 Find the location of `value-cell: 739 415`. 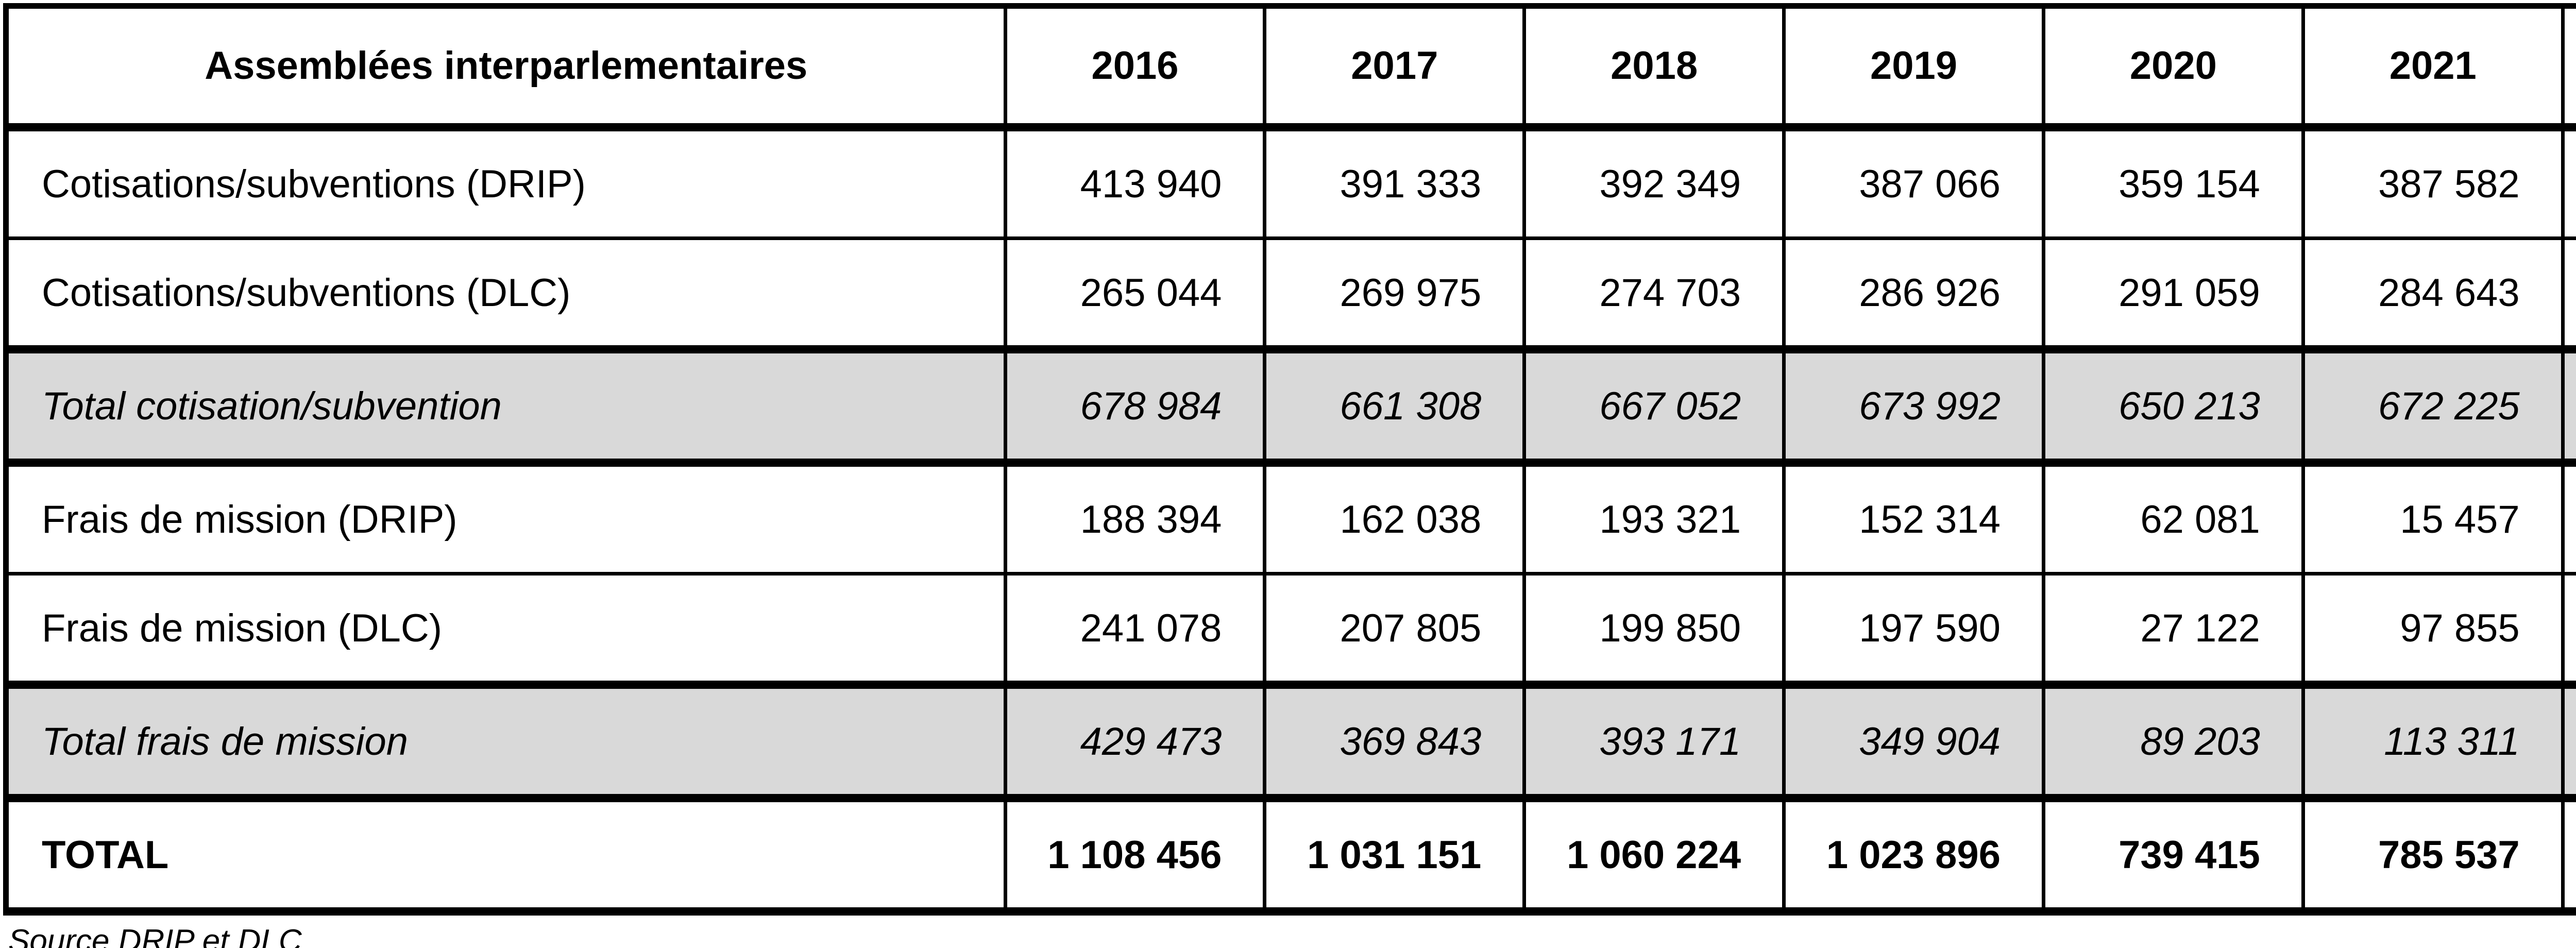

value-cell: 739 415 is located at coordinates (2173, 855).